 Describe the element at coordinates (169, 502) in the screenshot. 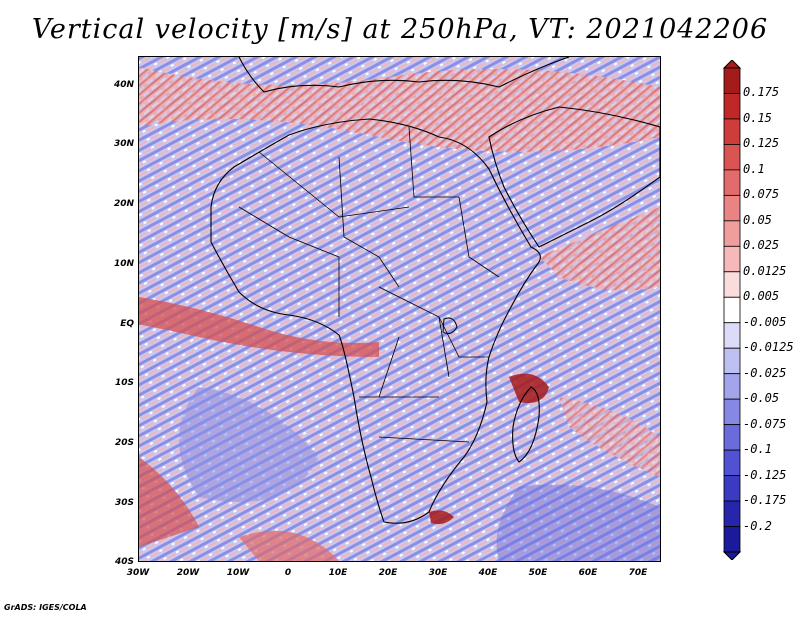

I see `southwest-ascent` at that location.